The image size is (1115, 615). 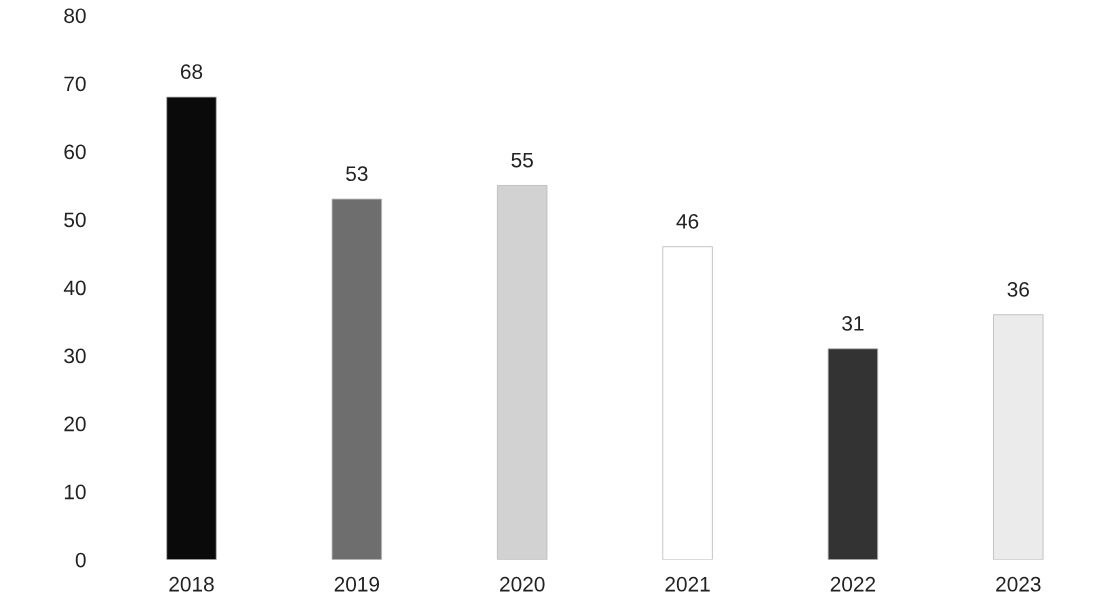 I want to click on data-label: 55, so click(x=522, y=160).